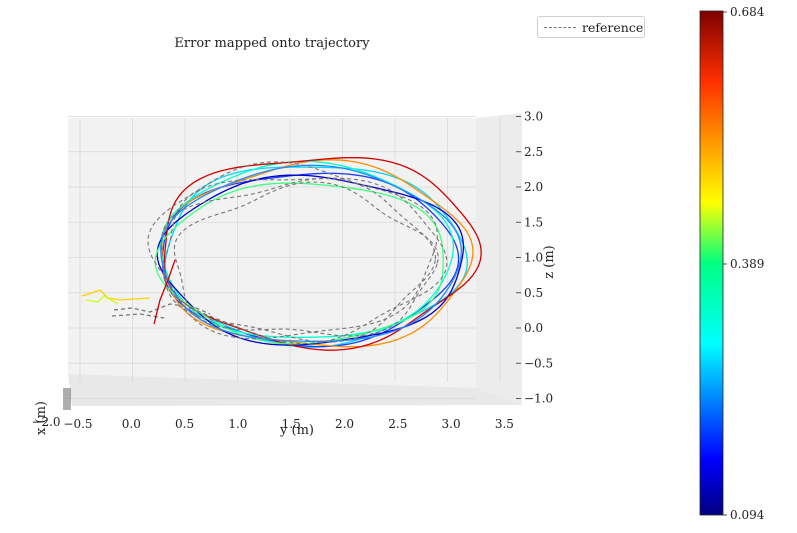 The width and height of the screenshot is (797, 533). I want to click on z-tick-label: −1.0, so click(538, 399).